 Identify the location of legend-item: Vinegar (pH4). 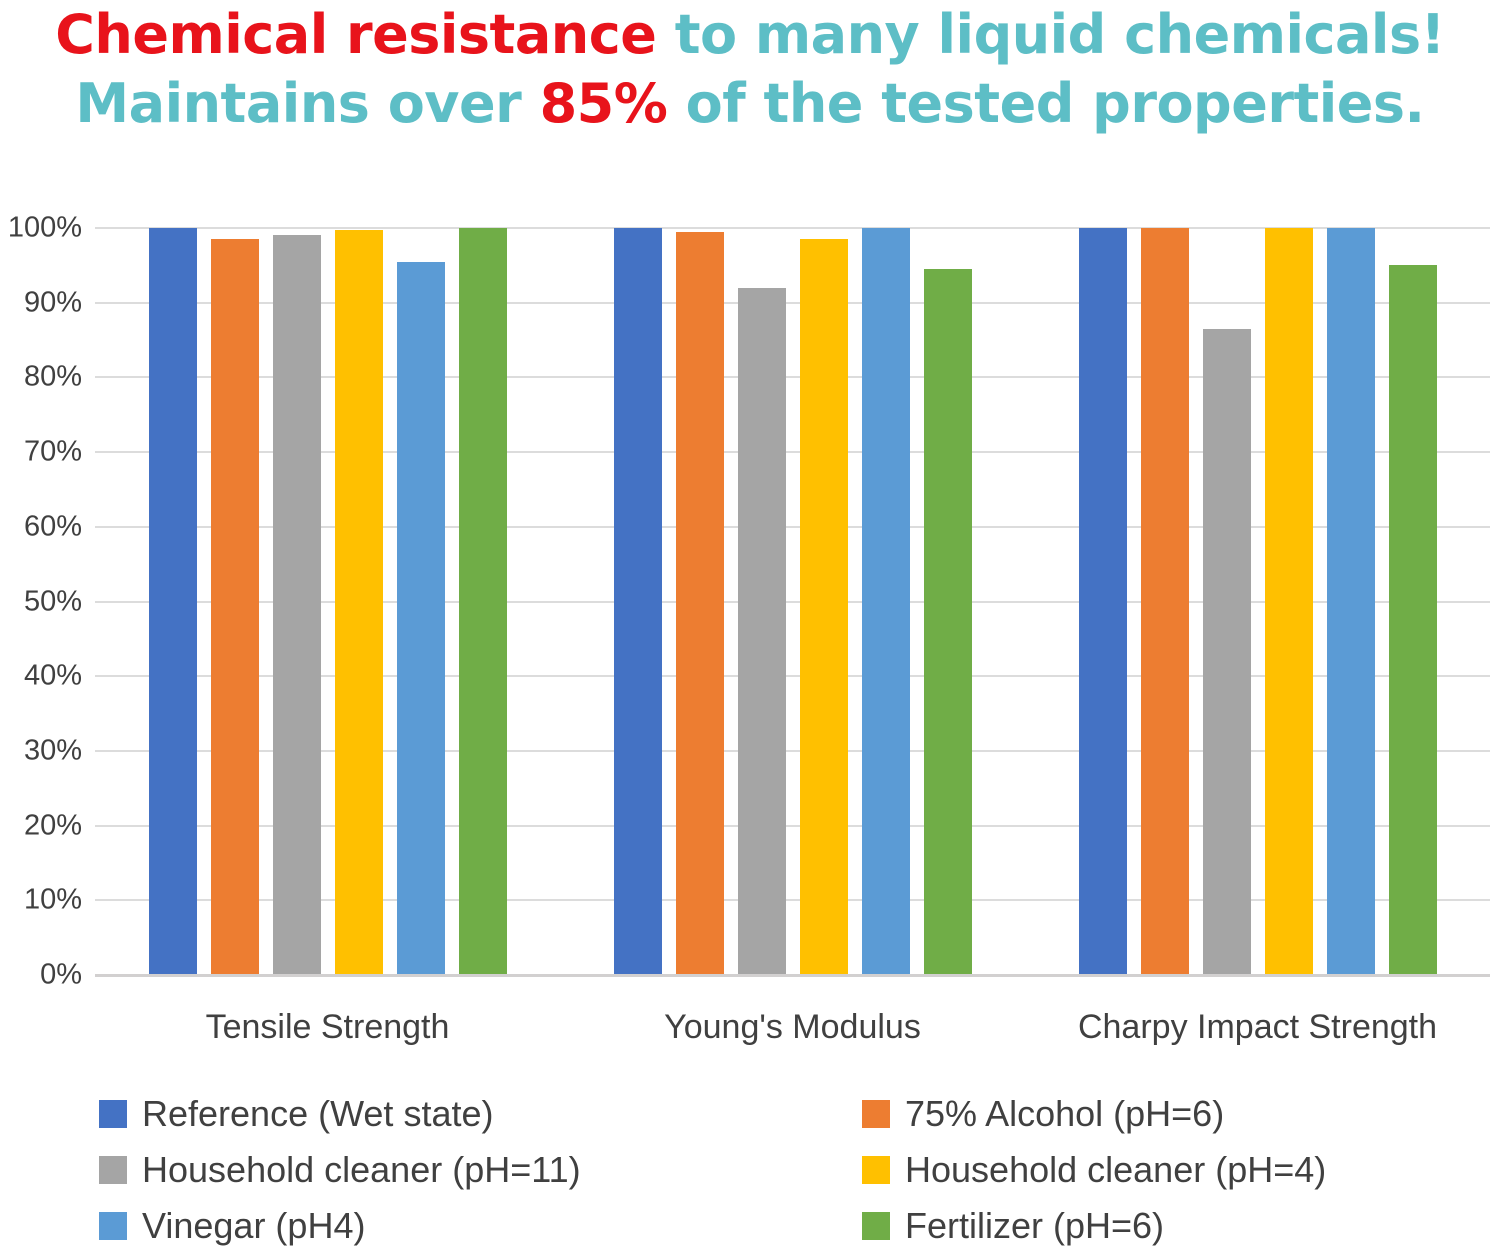
(480, 1226).